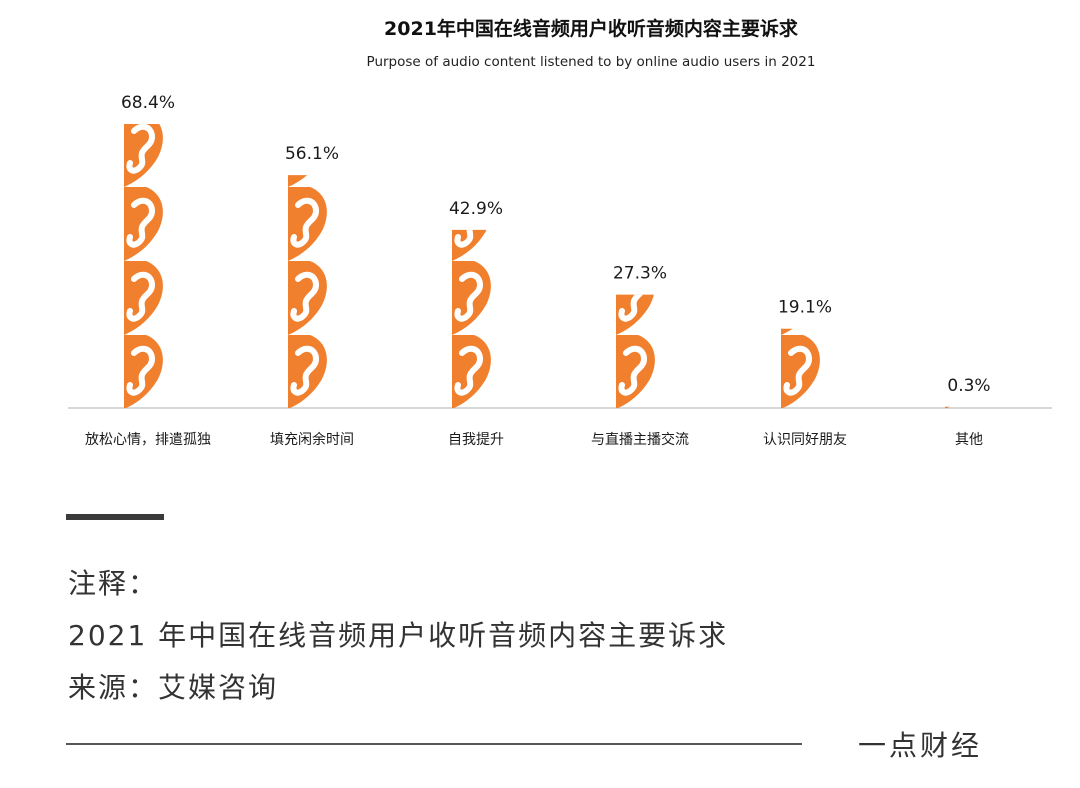  Describe the element at coordinates (148, 440) in the screenshot. I see `category-label: 放松心情，排遣孤独` at that location.